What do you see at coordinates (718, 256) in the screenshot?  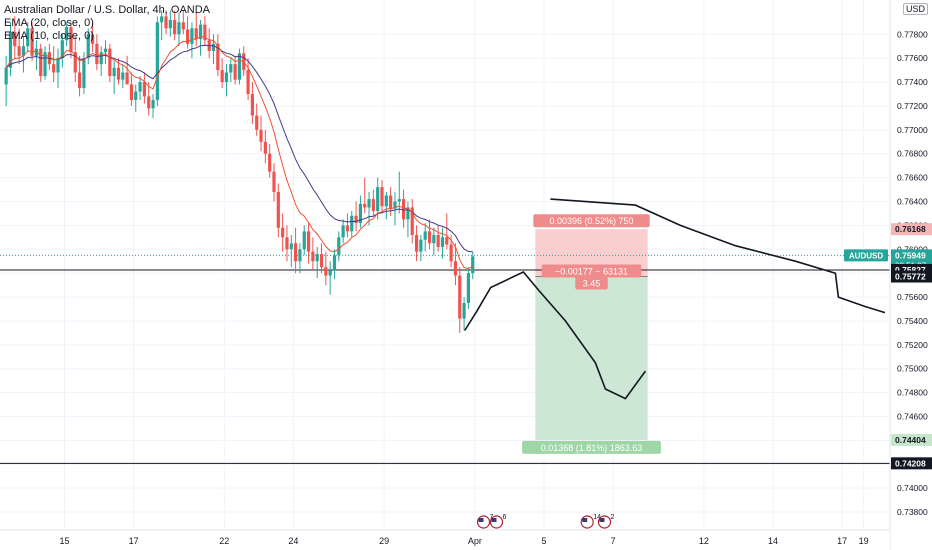 I see `projection-curve` at bounding box center [718, 256].